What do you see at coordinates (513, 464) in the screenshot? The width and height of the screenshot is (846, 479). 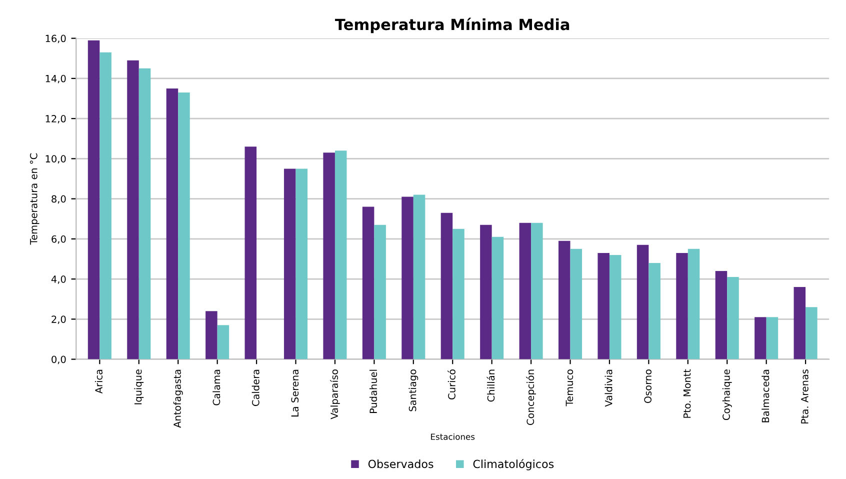 I see `legend-label: Climatológicos` at bounding box center [513, 464].